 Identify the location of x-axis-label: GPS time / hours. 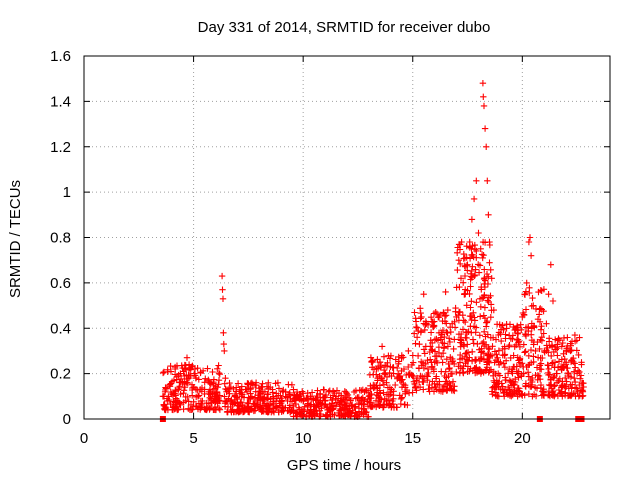
(344, 465).